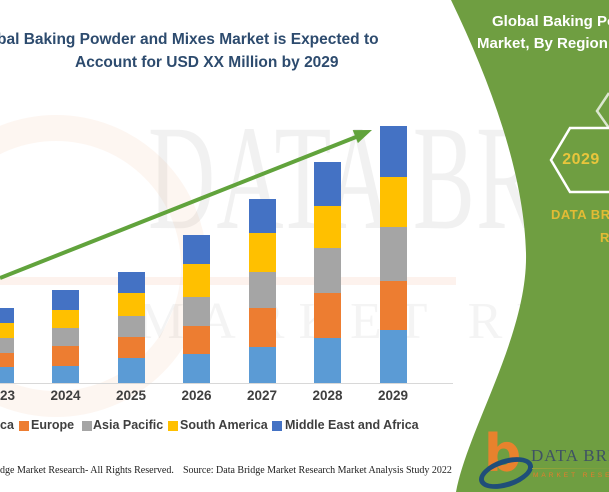  Describe the element at coordinates (53, 425) in the screenshot. I see `legend-label: Europe` at that location.